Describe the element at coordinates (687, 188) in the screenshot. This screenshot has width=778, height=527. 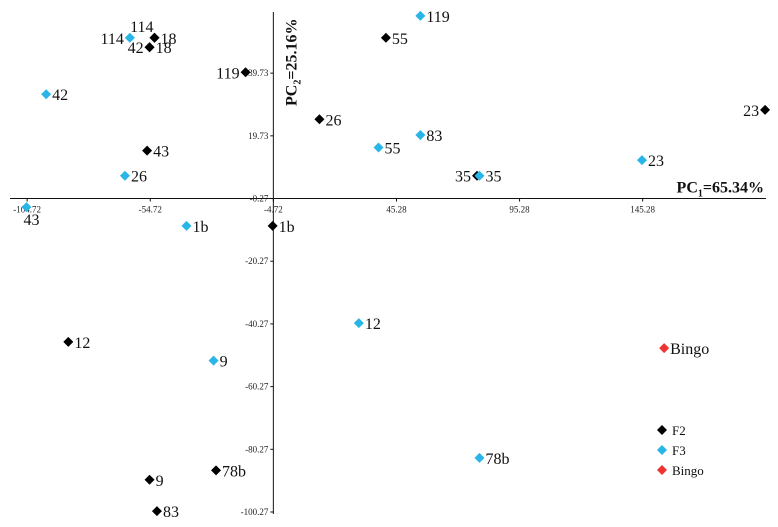
I see `x-axis-title-main: PC` at that location.